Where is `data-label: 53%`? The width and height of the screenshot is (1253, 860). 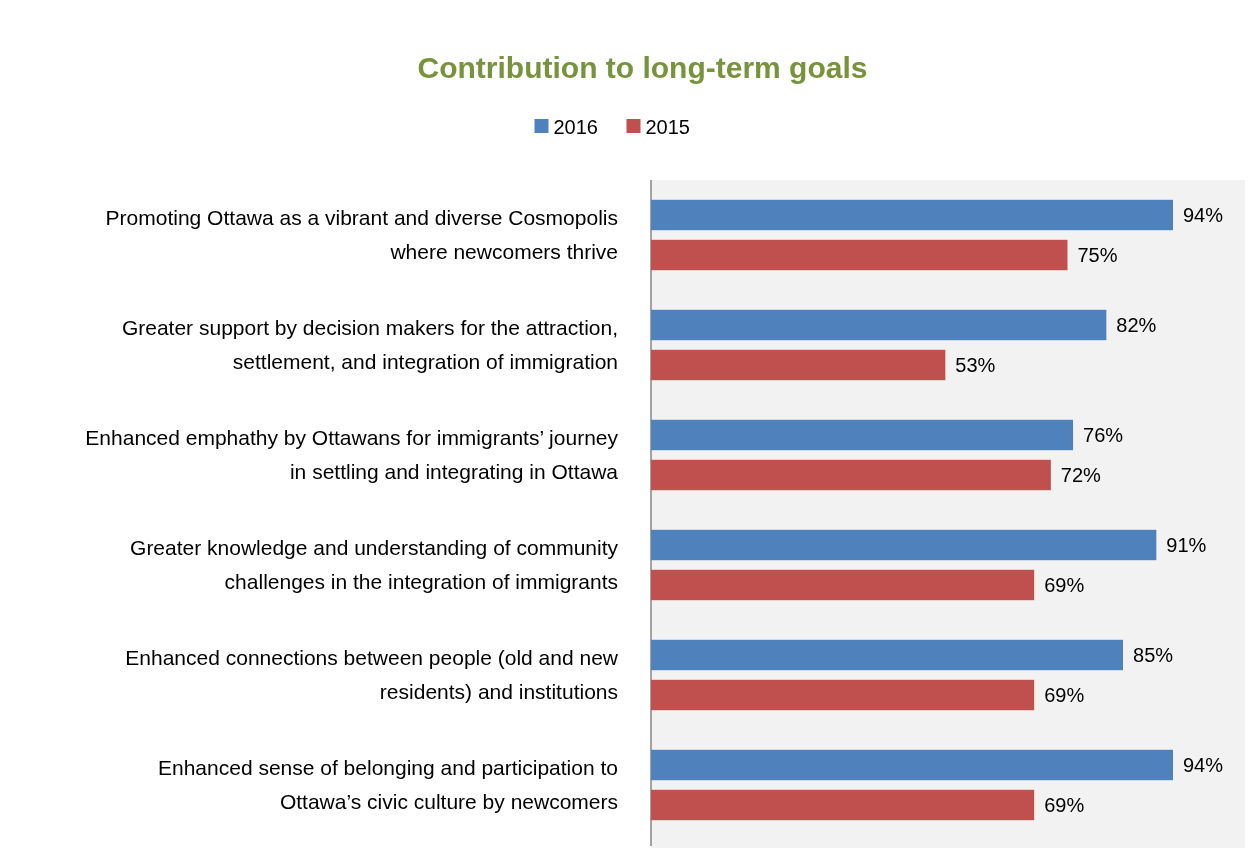 data-label: 53% is located at coordinates (975, 365).